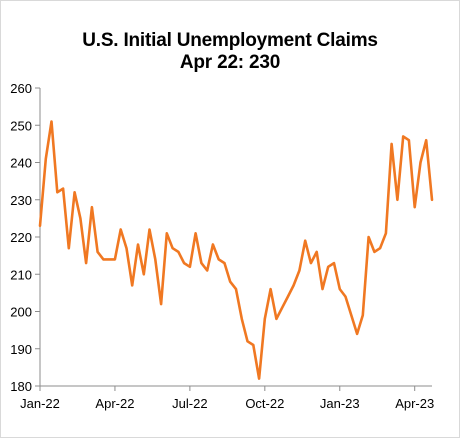 The width and height of the screenshot is (460, 438). Describe the element at coordinates (230, 62) in the screenshot. I see `chart-subtitle: Apr 22: 230` at that location.